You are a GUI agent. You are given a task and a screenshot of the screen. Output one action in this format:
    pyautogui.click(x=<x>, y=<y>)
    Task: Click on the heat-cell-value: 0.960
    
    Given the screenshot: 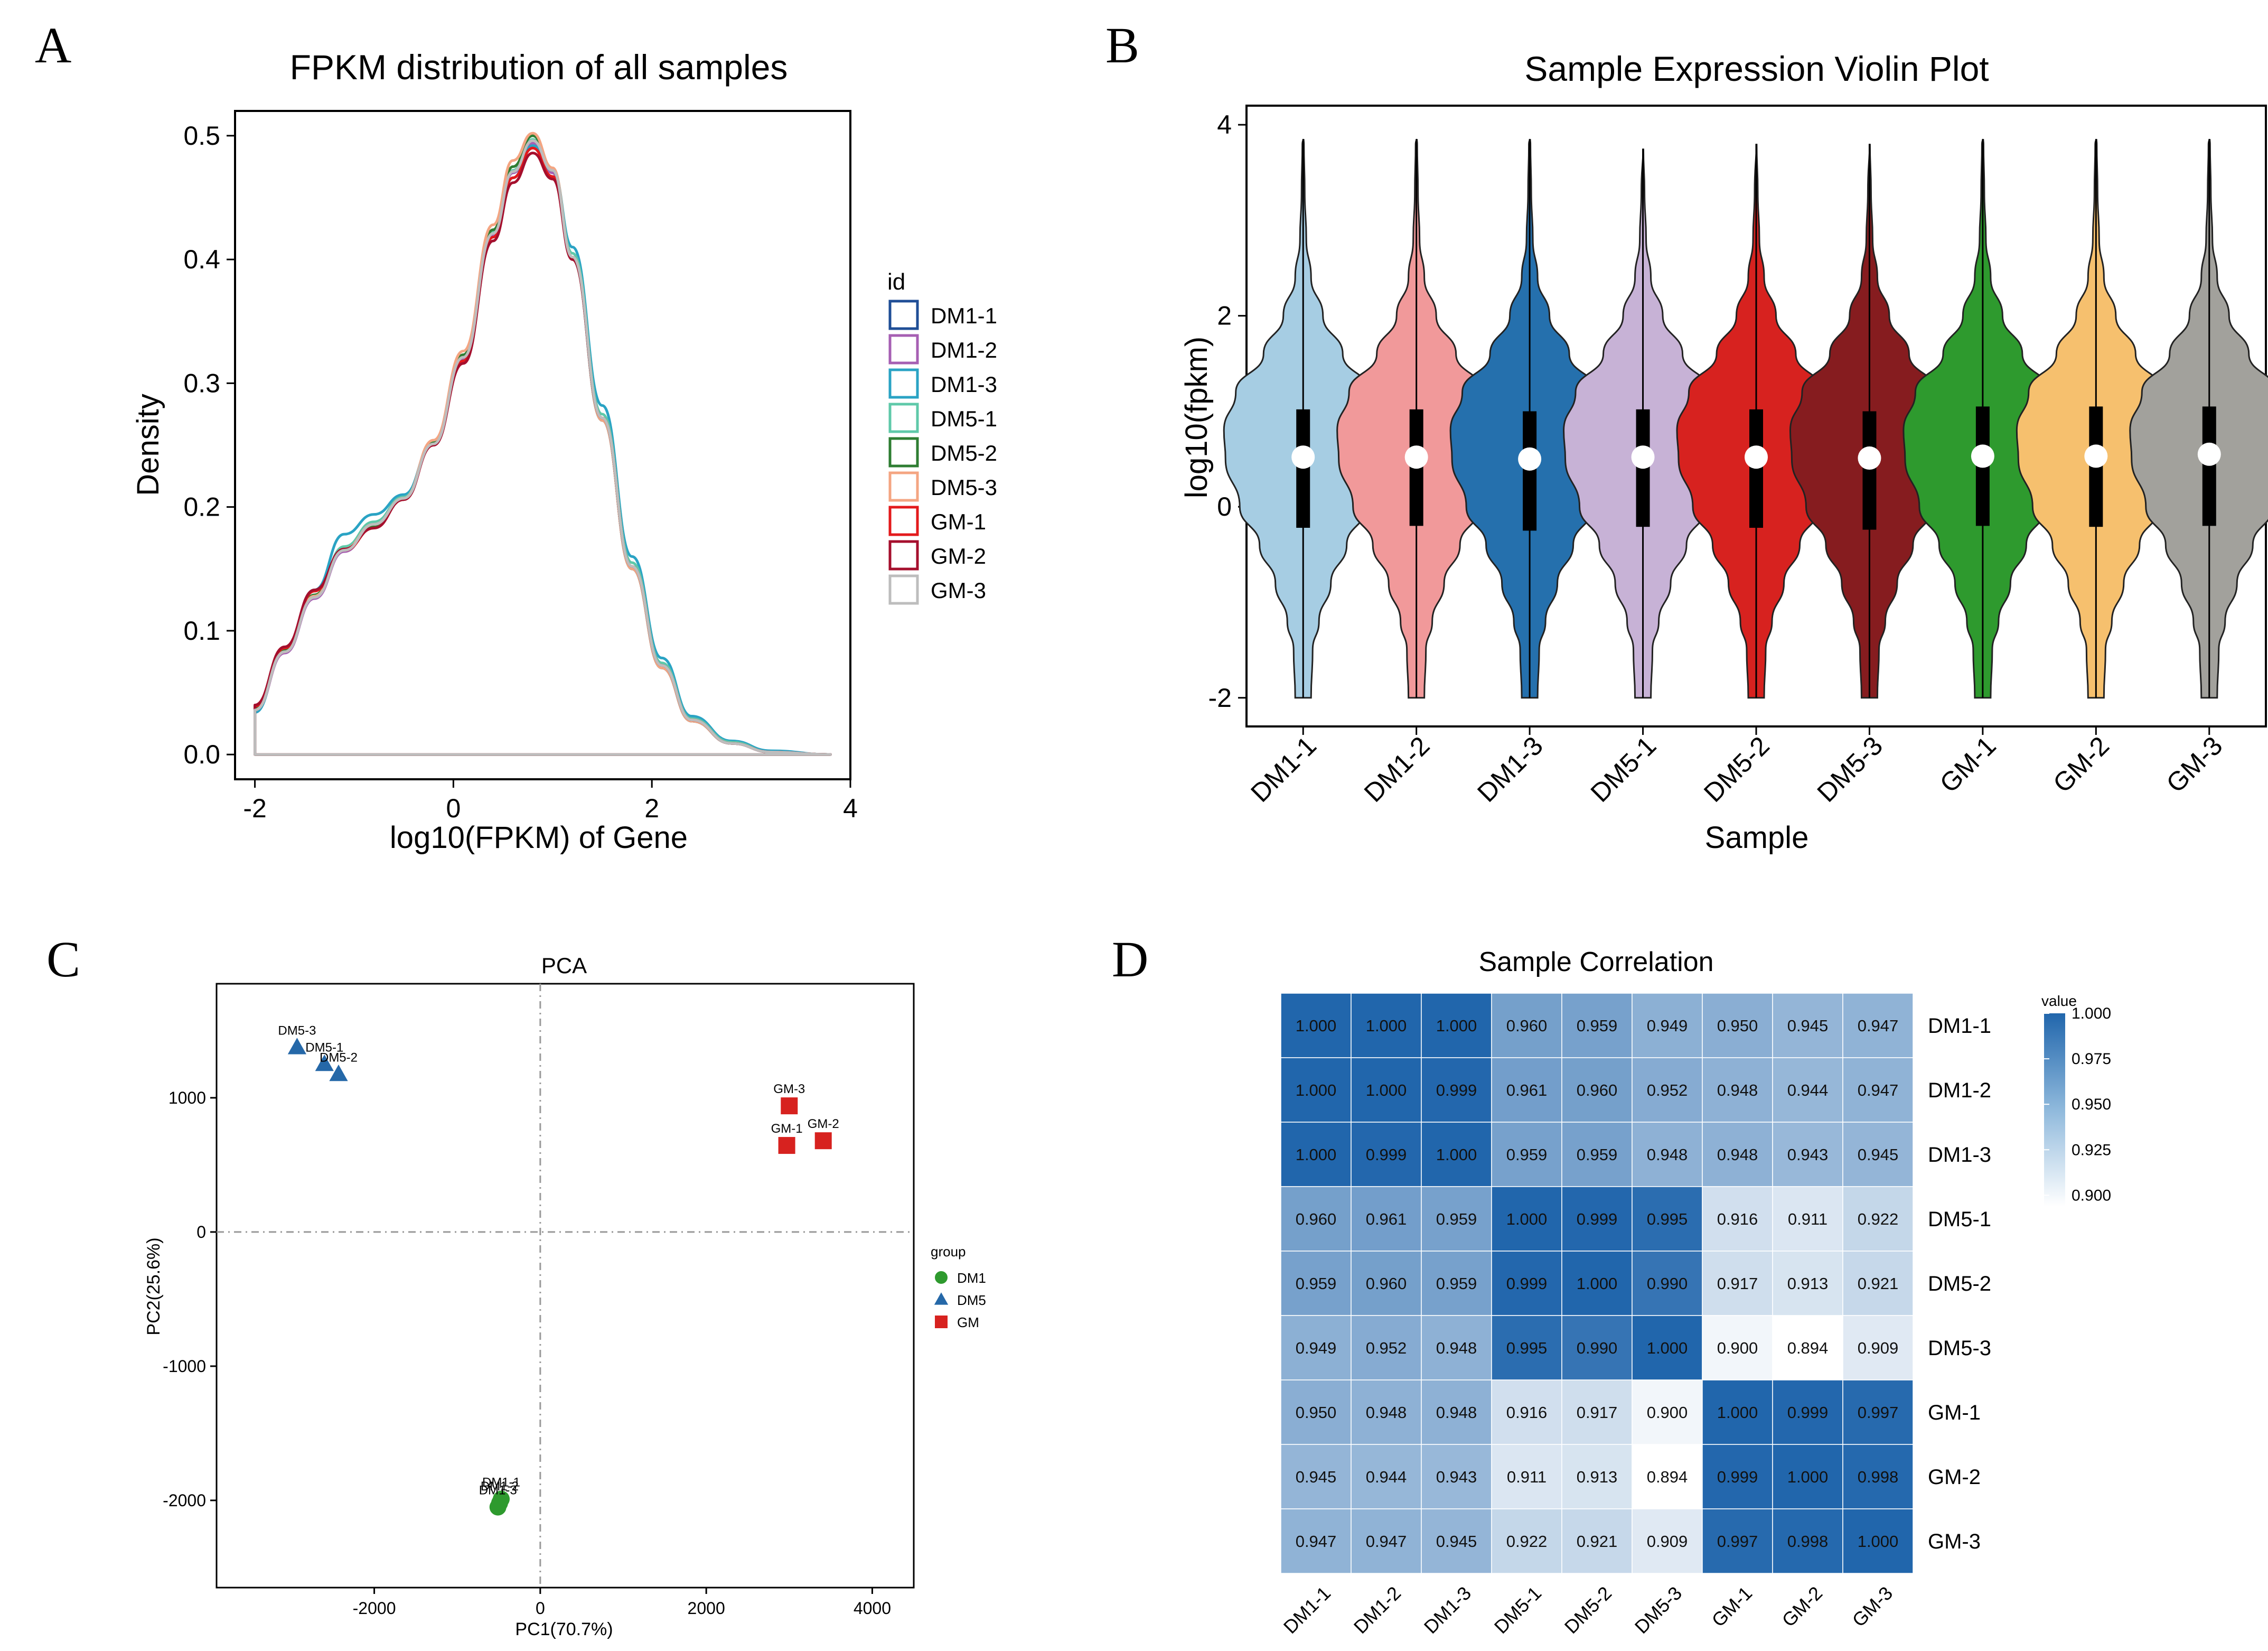 What is the action you would take?
    pyautogui.click(x=1386, y=1283)
    